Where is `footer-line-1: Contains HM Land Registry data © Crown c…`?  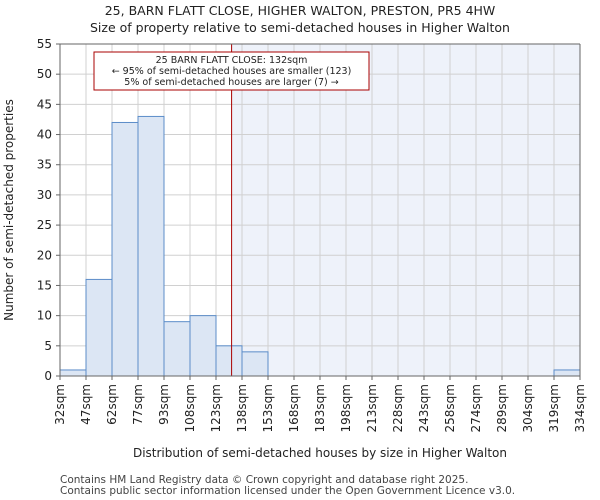 footer-line-1: Contains HM Land Registry data © Crown c… is located at coordinates (264, 480).